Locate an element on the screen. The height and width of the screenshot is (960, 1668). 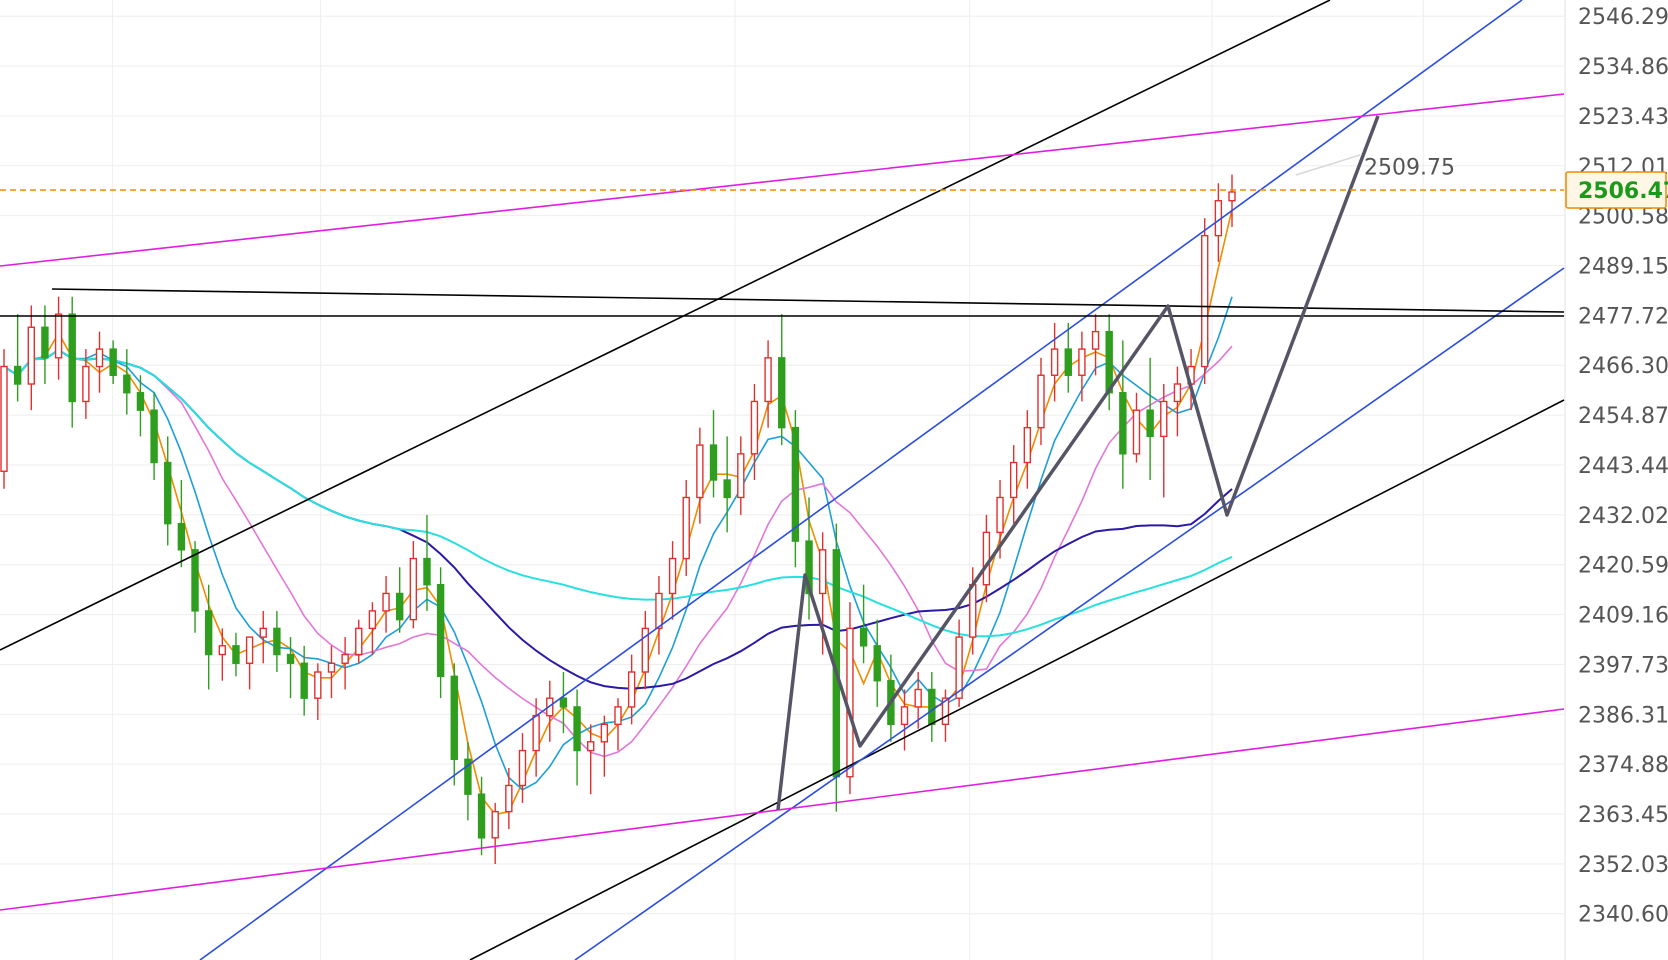
projection-connector is located at coordinates (1328, 165).